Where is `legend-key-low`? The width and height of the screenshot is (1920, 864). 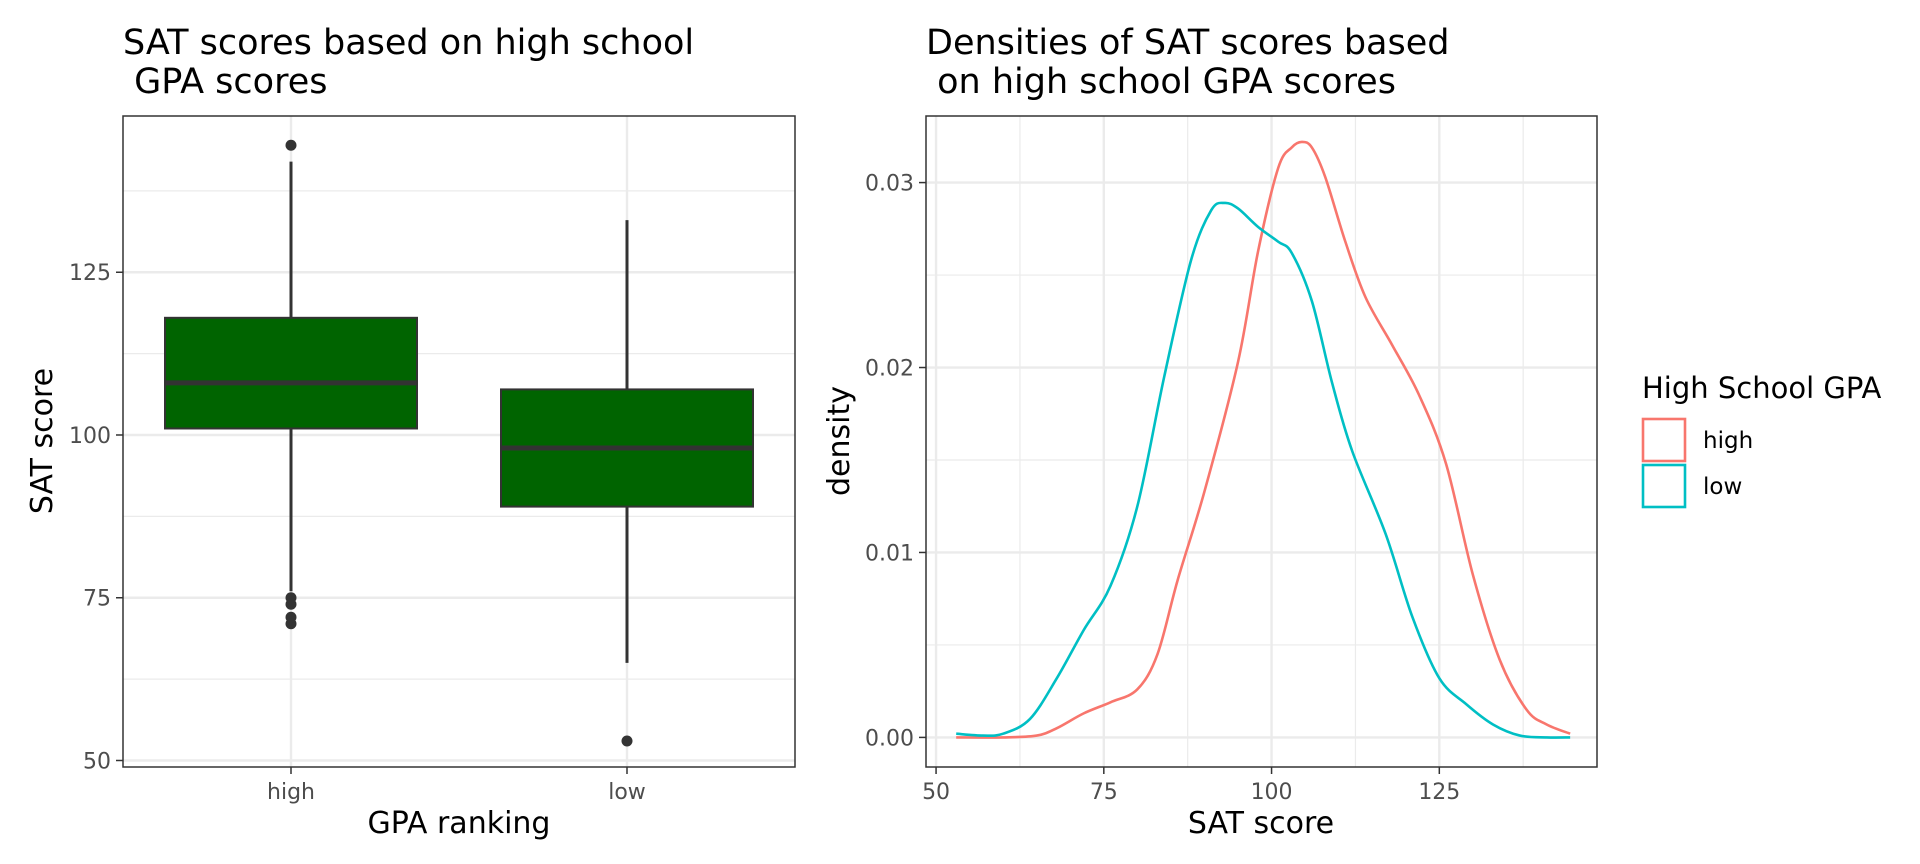 legend-key-low is located at coordinates (1664, 486).